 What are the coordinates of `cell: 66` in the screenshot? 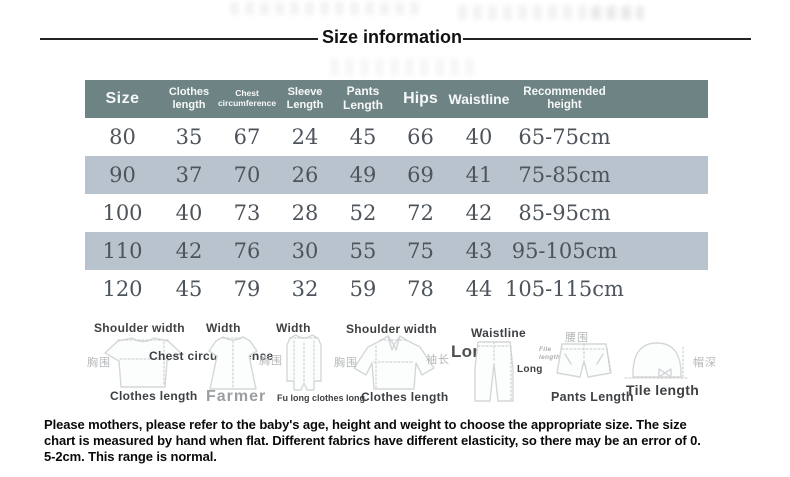 It's located at (420, 137).